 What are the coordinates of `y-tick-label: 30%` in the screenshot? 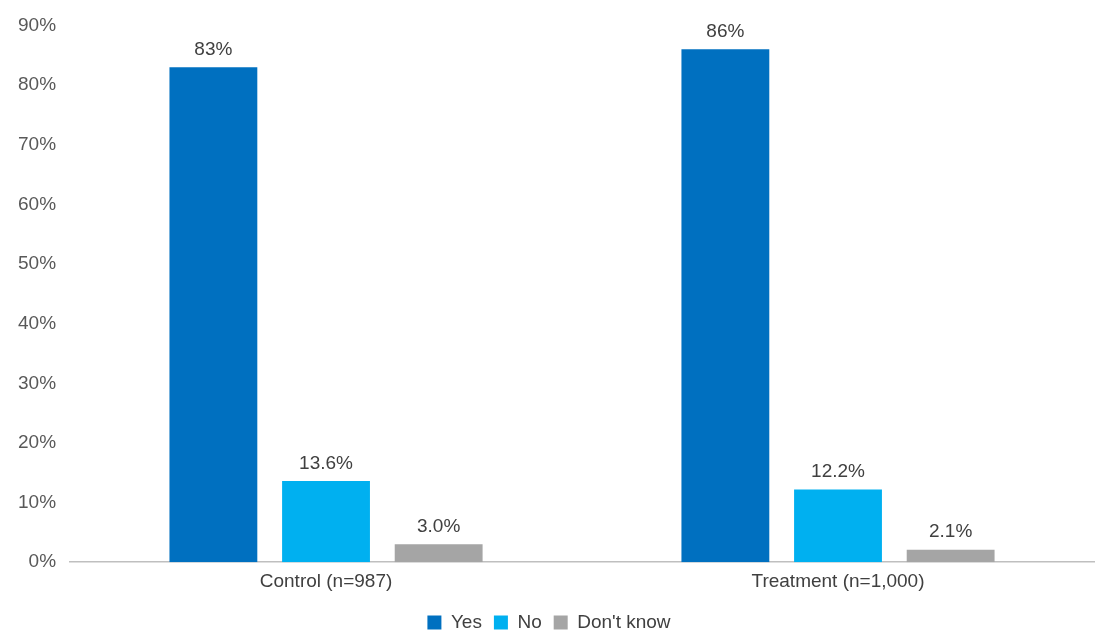 It's located at (37, 382).